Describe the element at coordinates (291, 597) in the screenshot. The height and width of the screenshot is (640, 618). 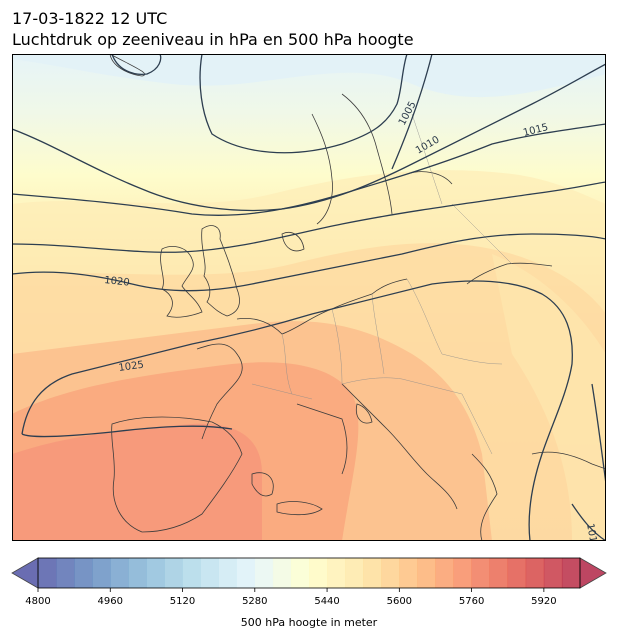
I see `colorbar-ticks: 4800 4960 5120 5280 5440 5600 5760 5920` at that location.